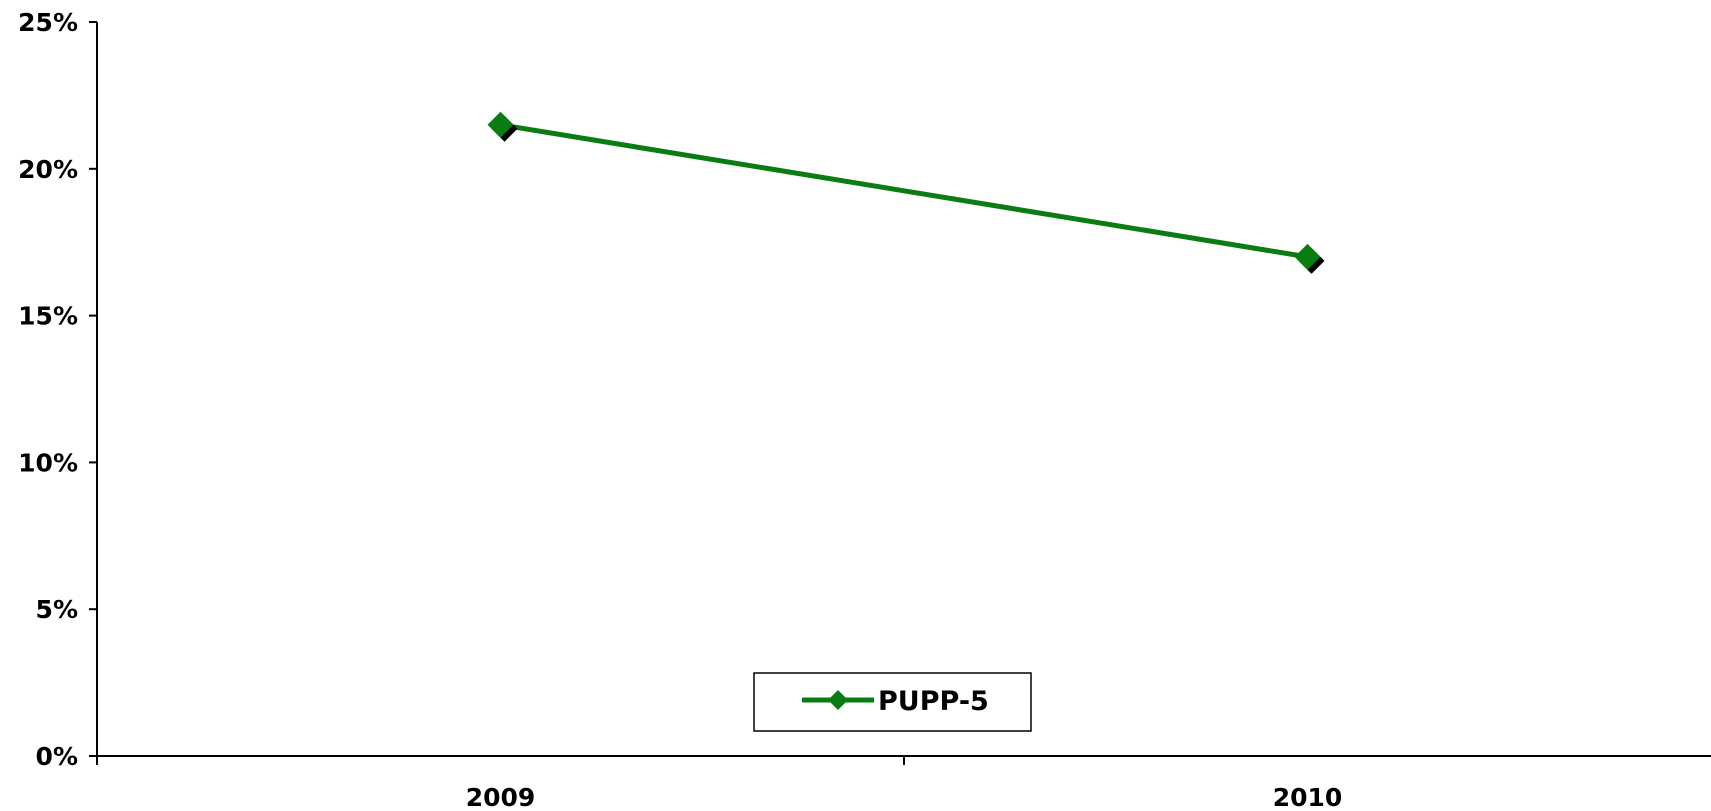 This screenshot has width=1711, height=811. I want to click on legend-box, so click(892, 702).